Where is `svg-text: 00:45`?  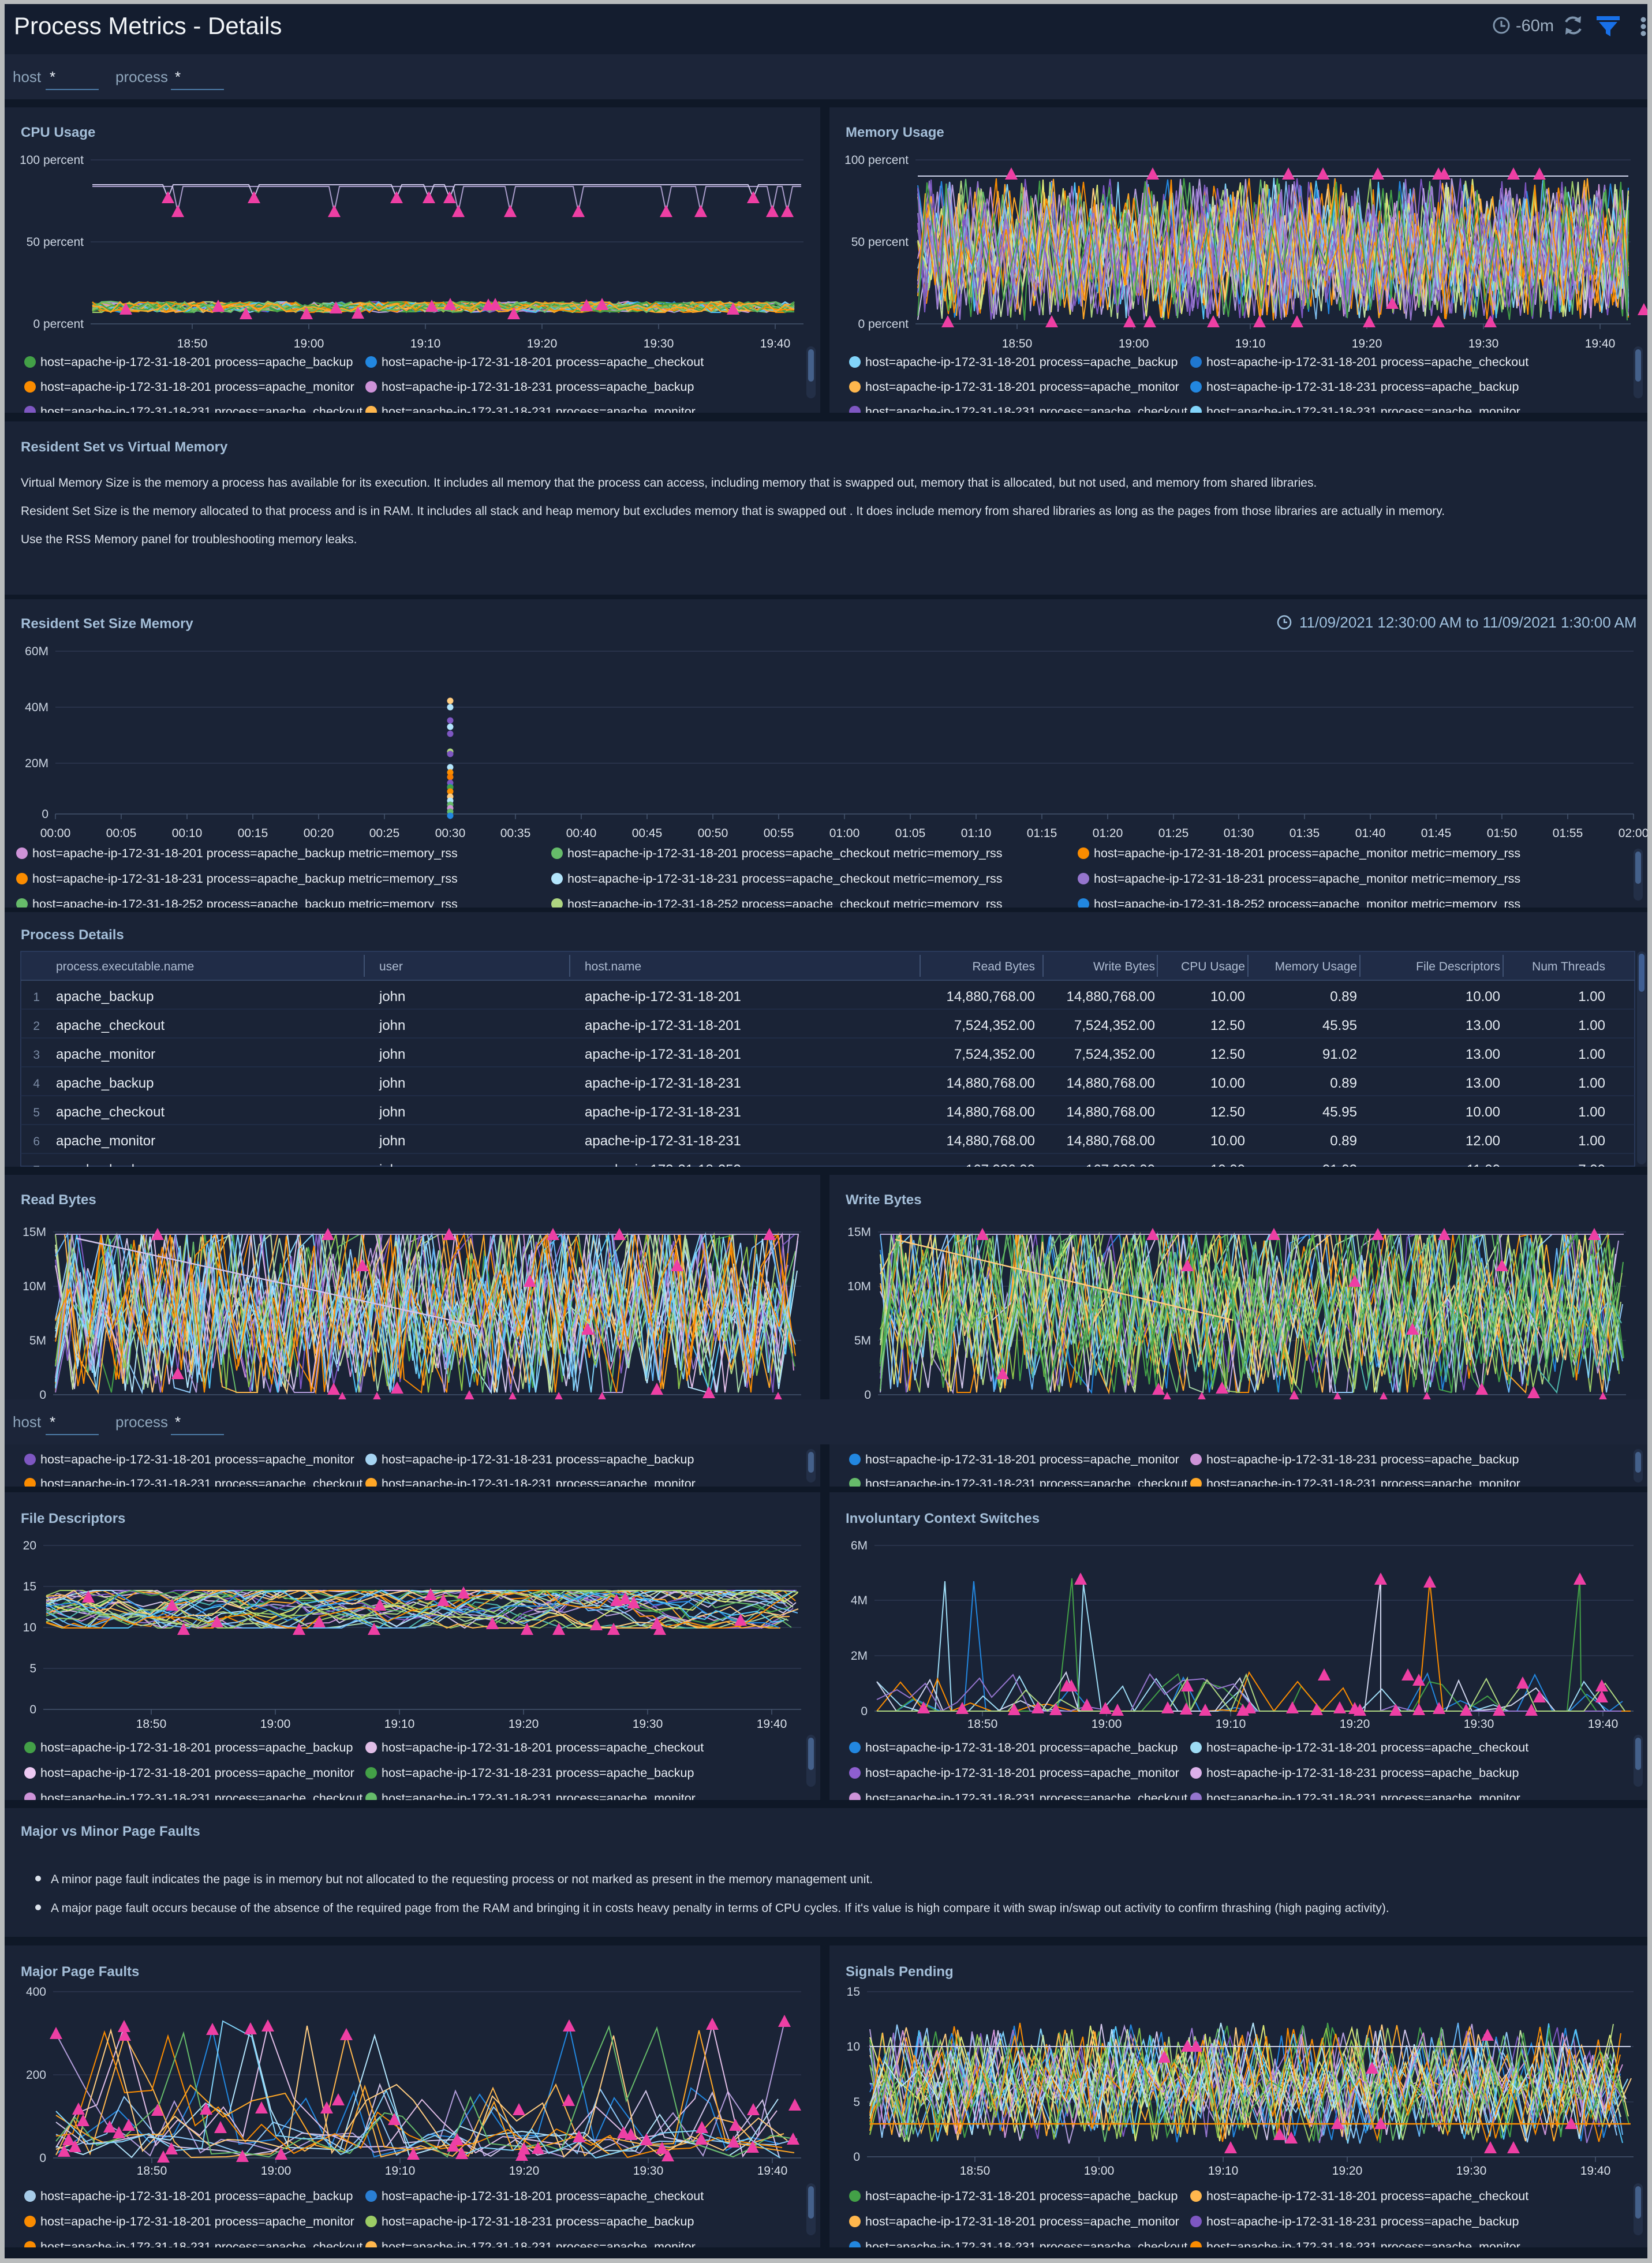 svg-text: 00:45 is located at coordinates (647, 834).